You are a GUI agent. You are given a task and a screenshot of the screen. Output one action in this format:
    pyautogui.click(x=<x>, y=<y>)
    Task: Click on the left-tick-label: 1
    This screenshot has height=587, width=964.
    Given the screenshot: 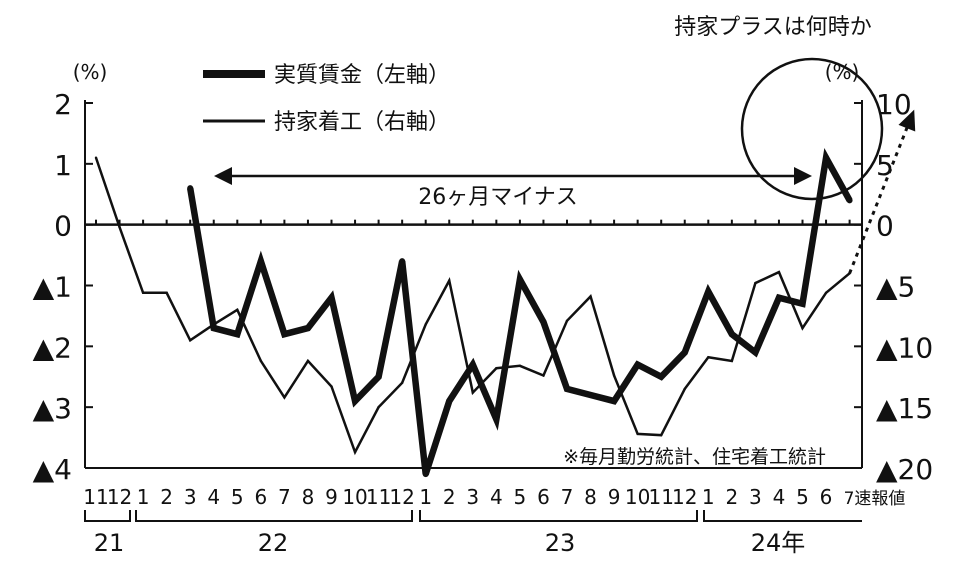 What is the action you would take?
    pyautogui.click(x=63, y=165)
    